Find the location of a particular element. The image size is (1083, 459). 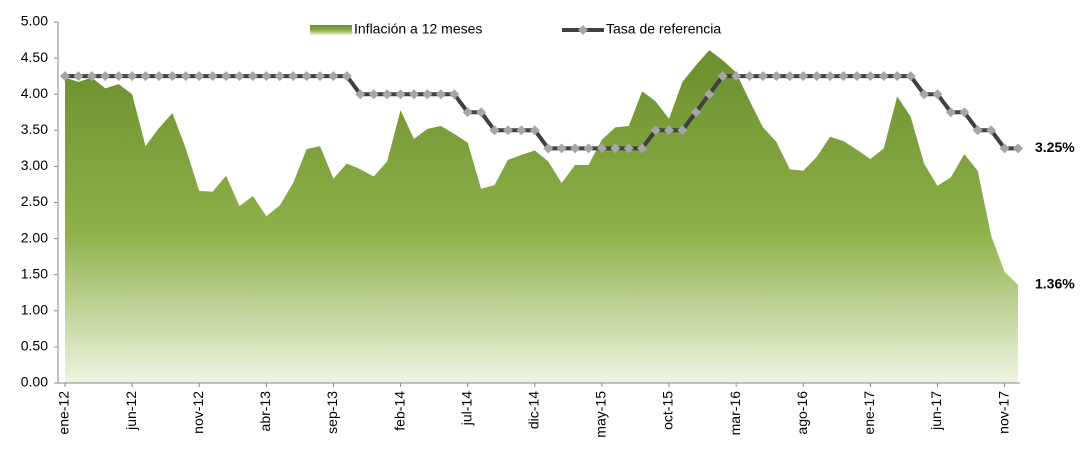

x-tick-label: jun-12 is located at coordinates (131, 411).